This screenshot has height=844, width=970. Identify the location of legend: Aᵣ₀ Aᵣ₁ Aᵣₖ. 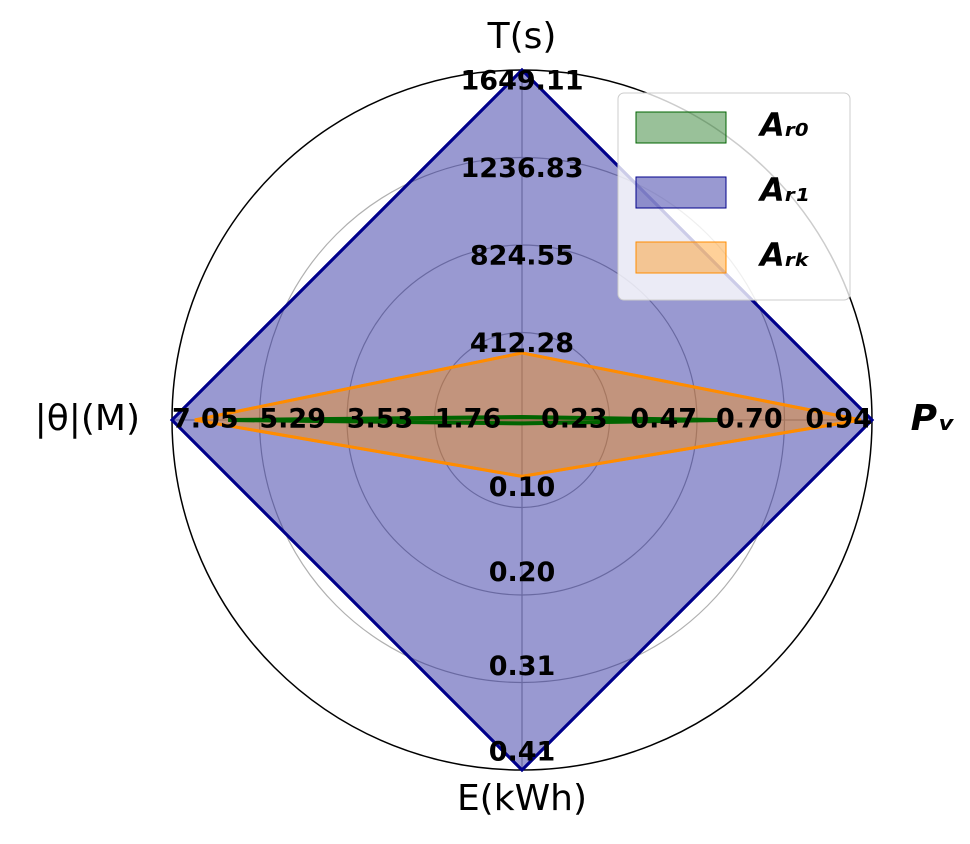
(734, 196).